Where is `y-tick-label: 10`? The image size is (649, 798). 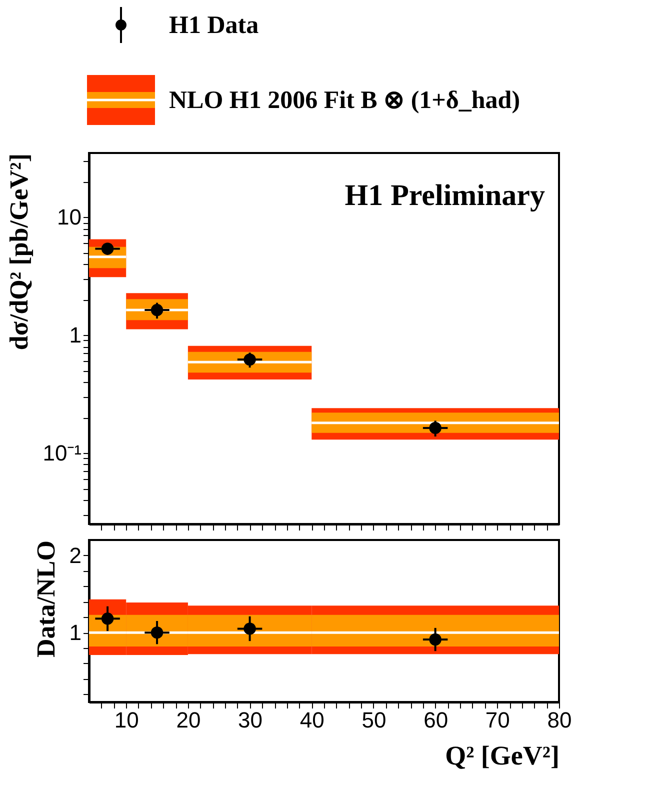
y-tick-label: 10 is located at coordinates (69, 217).